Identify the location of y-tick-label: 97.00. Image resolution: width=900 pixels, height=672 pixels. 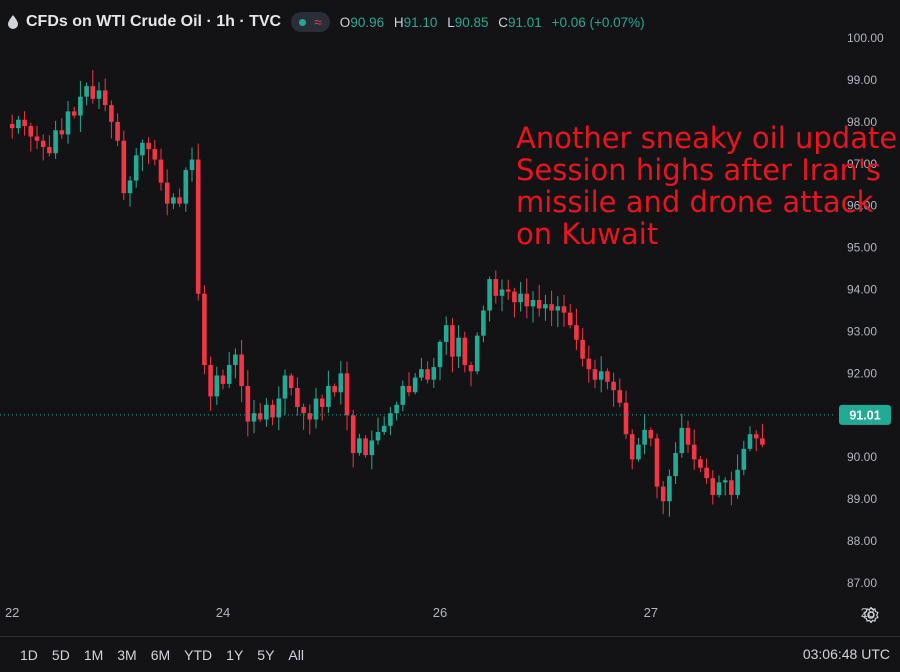
(862, 164).